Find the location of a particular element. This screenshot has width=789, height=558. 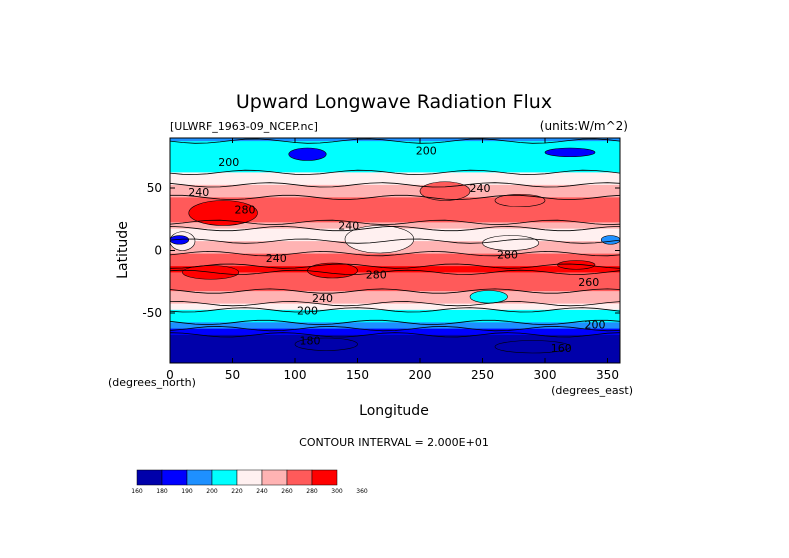

contour-label: 260 is located at coordinates (588, 282).